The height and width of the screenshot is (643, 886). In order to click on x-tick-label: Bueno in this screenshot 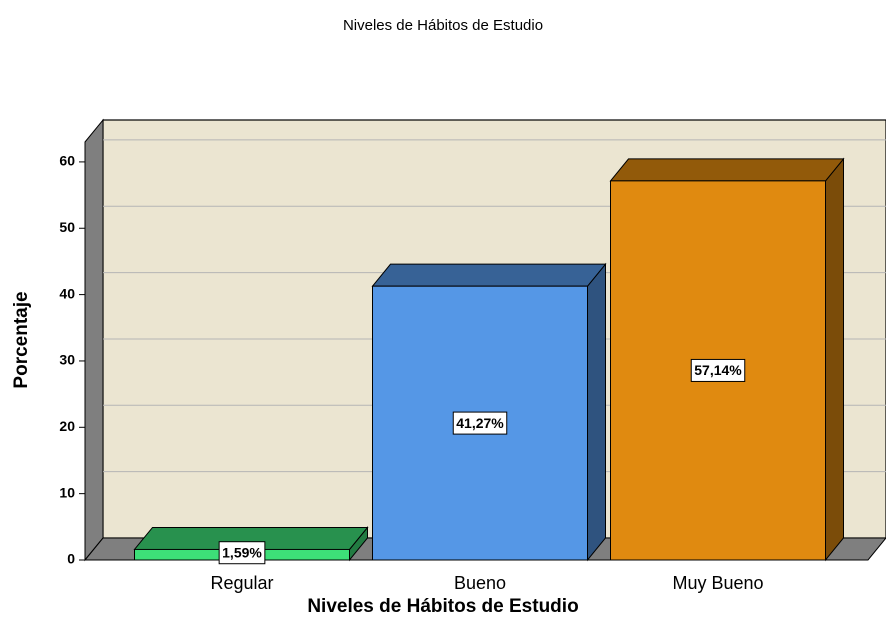, I will do `click(480, 583)`.